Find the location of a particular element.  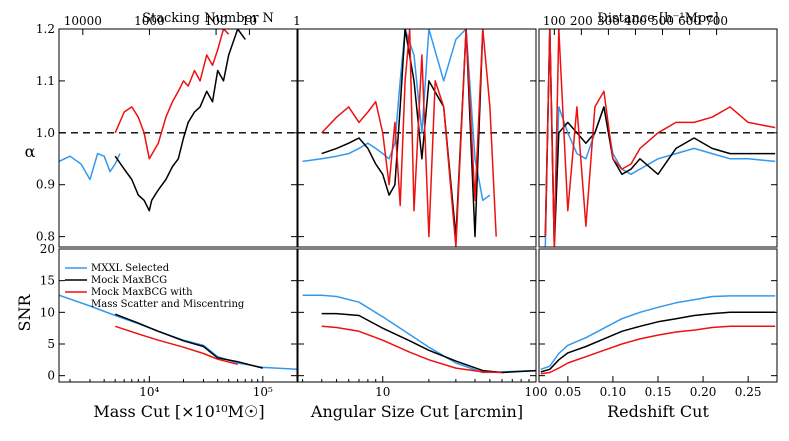

x-tick-label: 10⁴ is located at coordinates (149, 392).